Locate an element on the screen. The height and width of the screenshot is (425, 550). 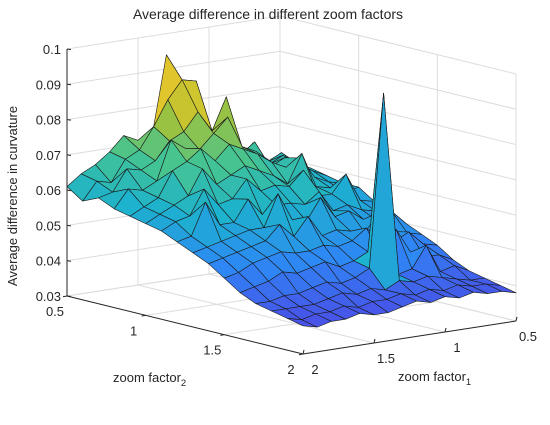
z-tick-label: 0.04 is located at coordinates (48, 261).